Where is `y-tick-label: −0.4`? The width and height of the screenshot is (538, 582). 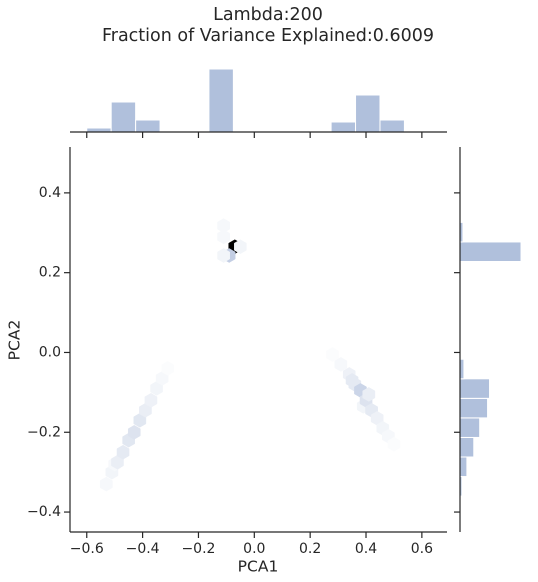
y-tick-label: −0.4 is located at coordinates (44, 512).